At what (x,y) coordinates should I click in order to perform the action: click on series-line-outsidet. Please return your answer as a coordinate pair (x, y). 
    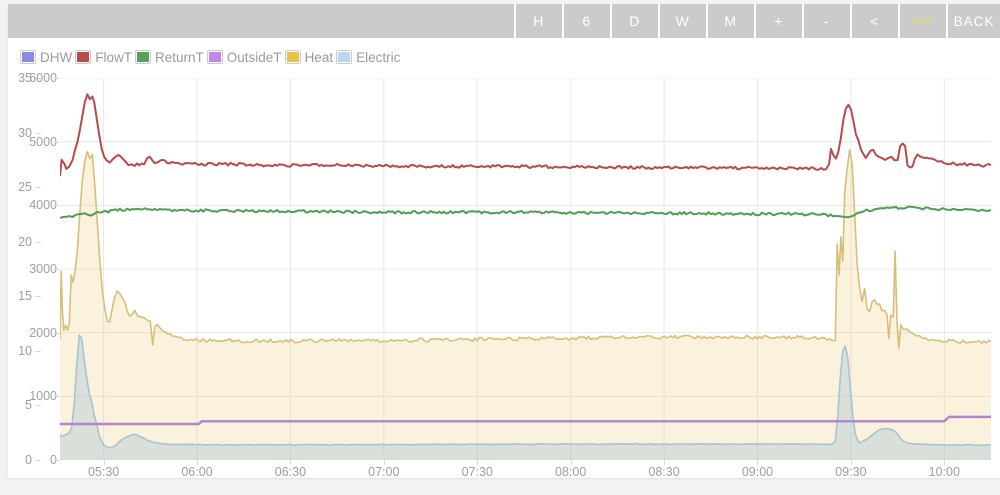
    Looking at the image, I should click on (525, 420).